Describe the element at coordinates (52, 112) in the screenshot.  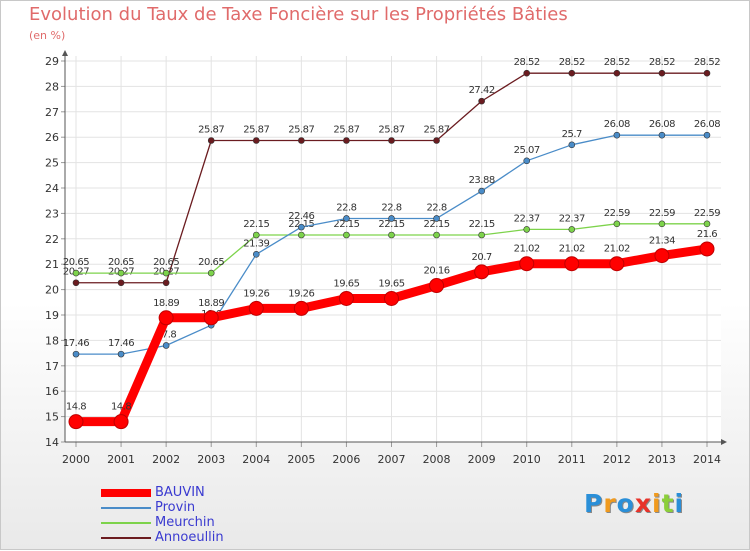
I see `y-tick-label: 27` at that location.